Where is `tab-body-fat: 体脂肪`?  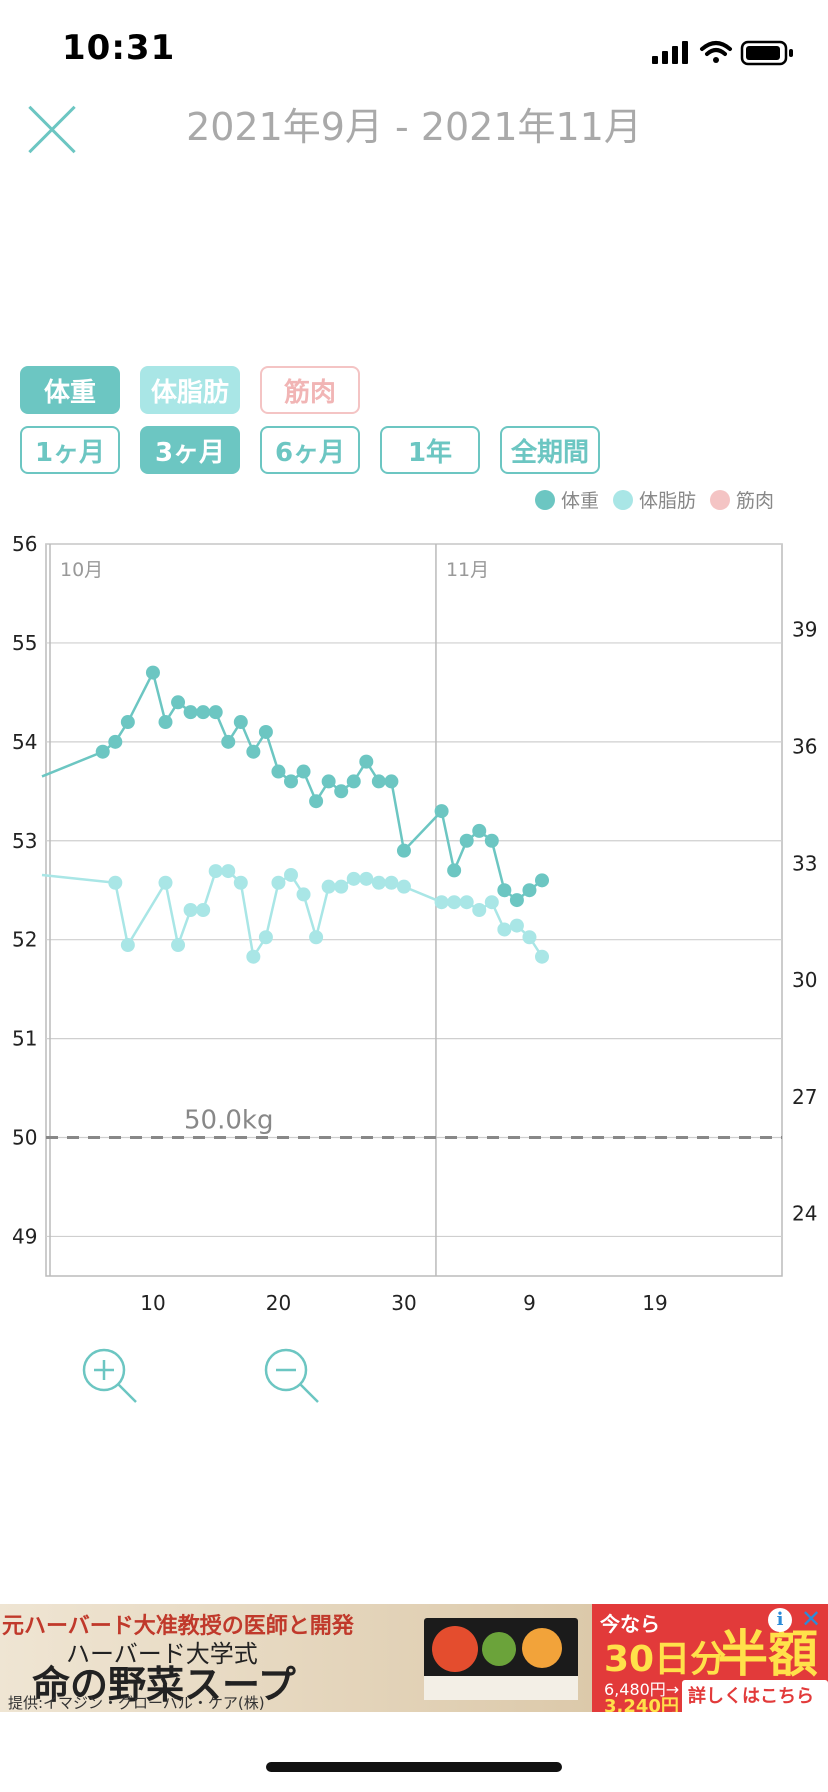 tab-body-fat: 体脂肪 is located at coordinates (190, 390).